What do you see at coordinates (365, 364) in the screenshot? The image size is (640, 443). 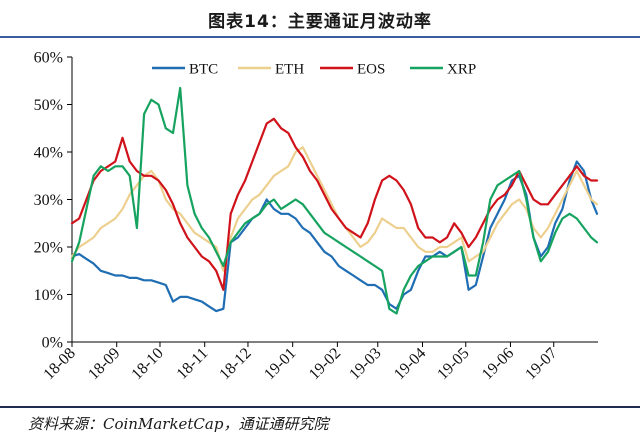 I see `x-tick-label: 19-03` at bounding box center [365, 364].